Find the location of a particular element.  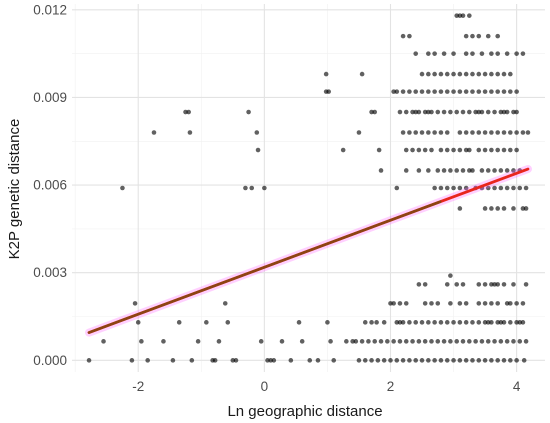

y-axis-title: K2P genetic distance is located at coordinates (14, 189).